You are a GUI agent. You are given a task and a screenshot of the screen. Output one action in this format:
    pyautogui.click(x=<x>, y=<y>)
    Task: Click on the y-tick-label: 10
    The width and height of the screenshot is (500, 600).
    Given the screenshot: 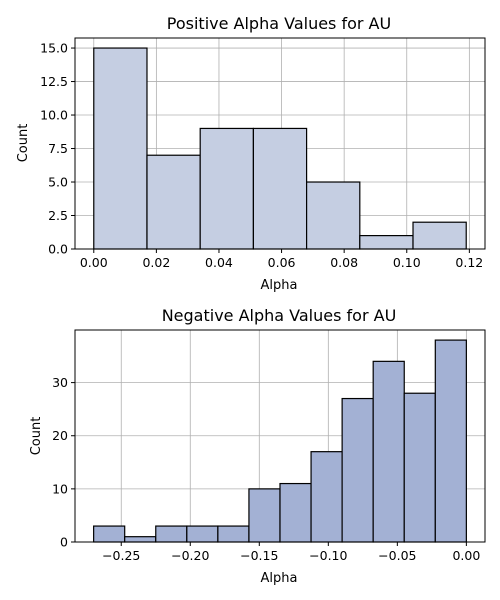 What is the action you would take?
    pyautogui.click(x=60, y=488)
    